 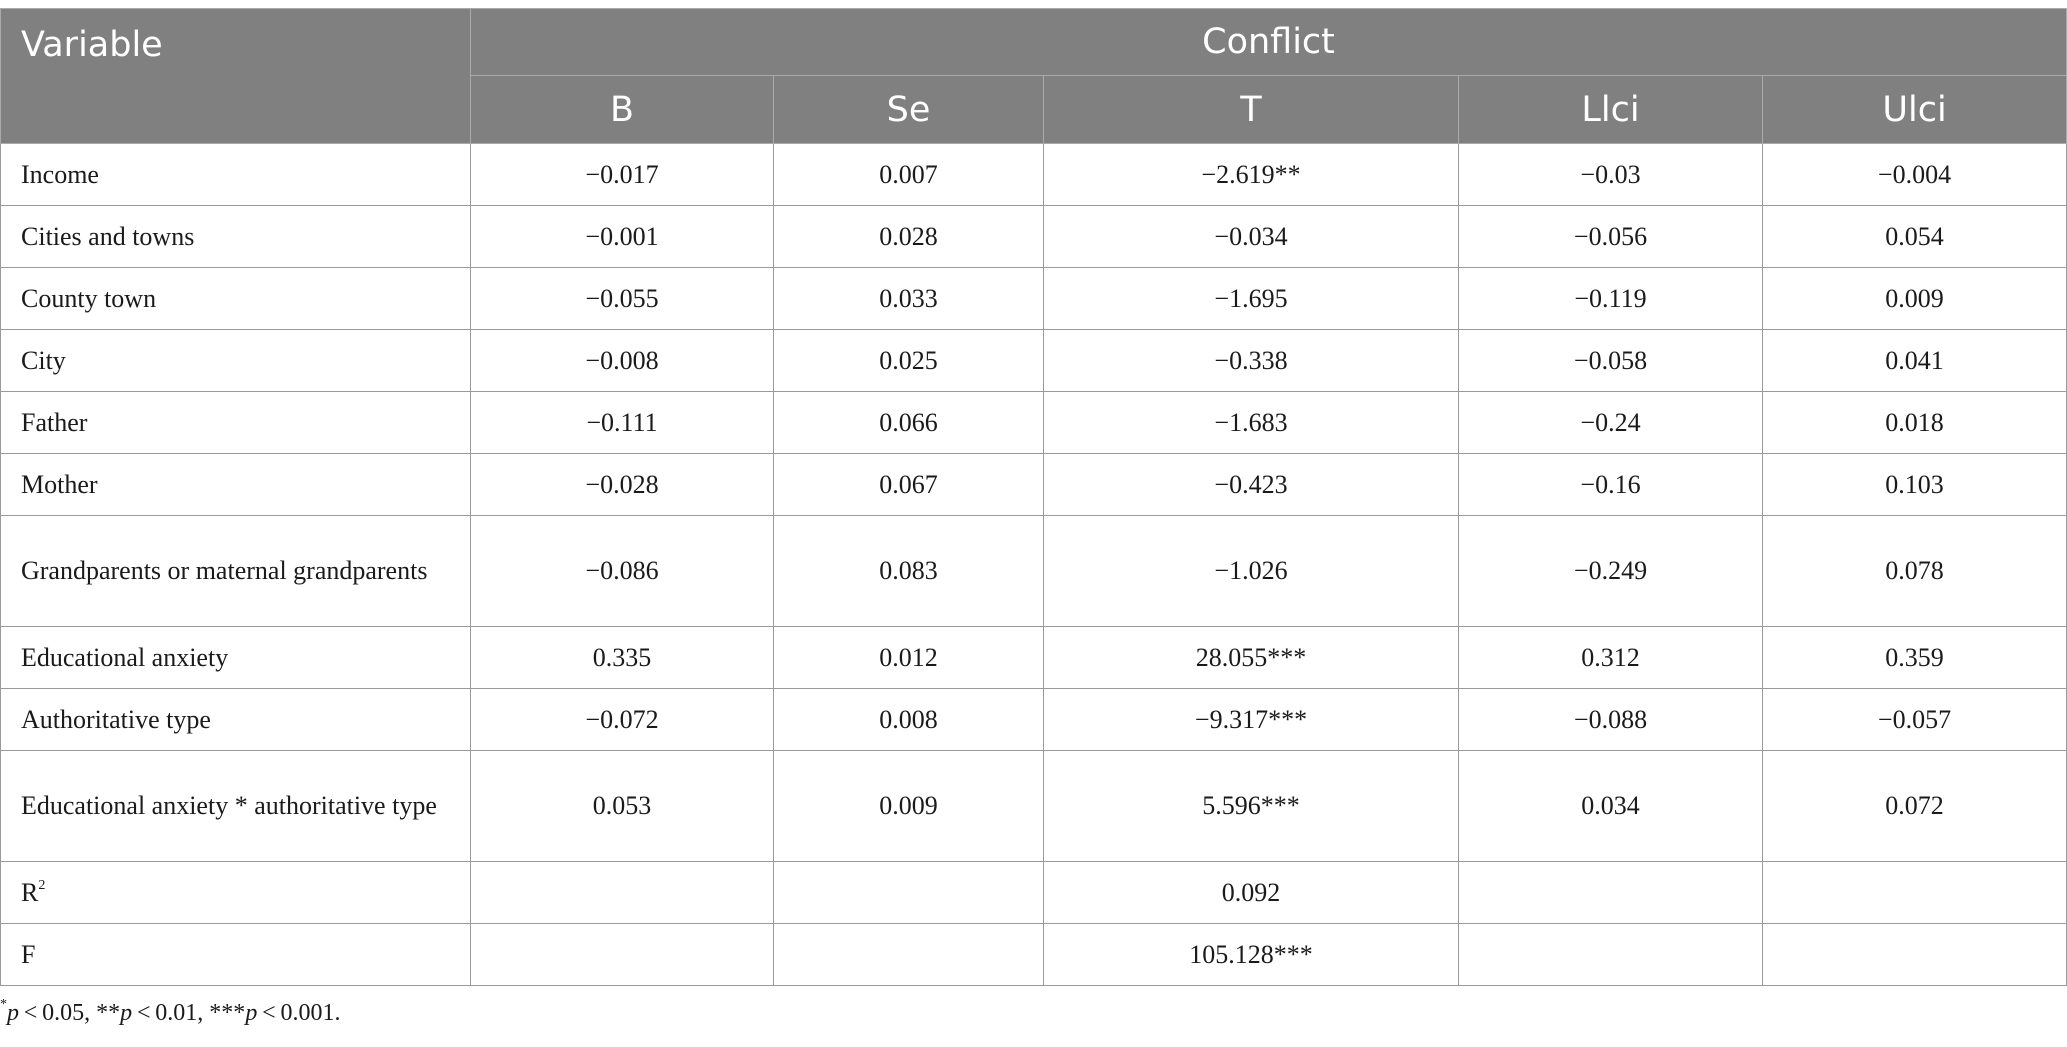 I want to click on row-label: Educational anxiety * authoritative type, so click(x=235, y=806).